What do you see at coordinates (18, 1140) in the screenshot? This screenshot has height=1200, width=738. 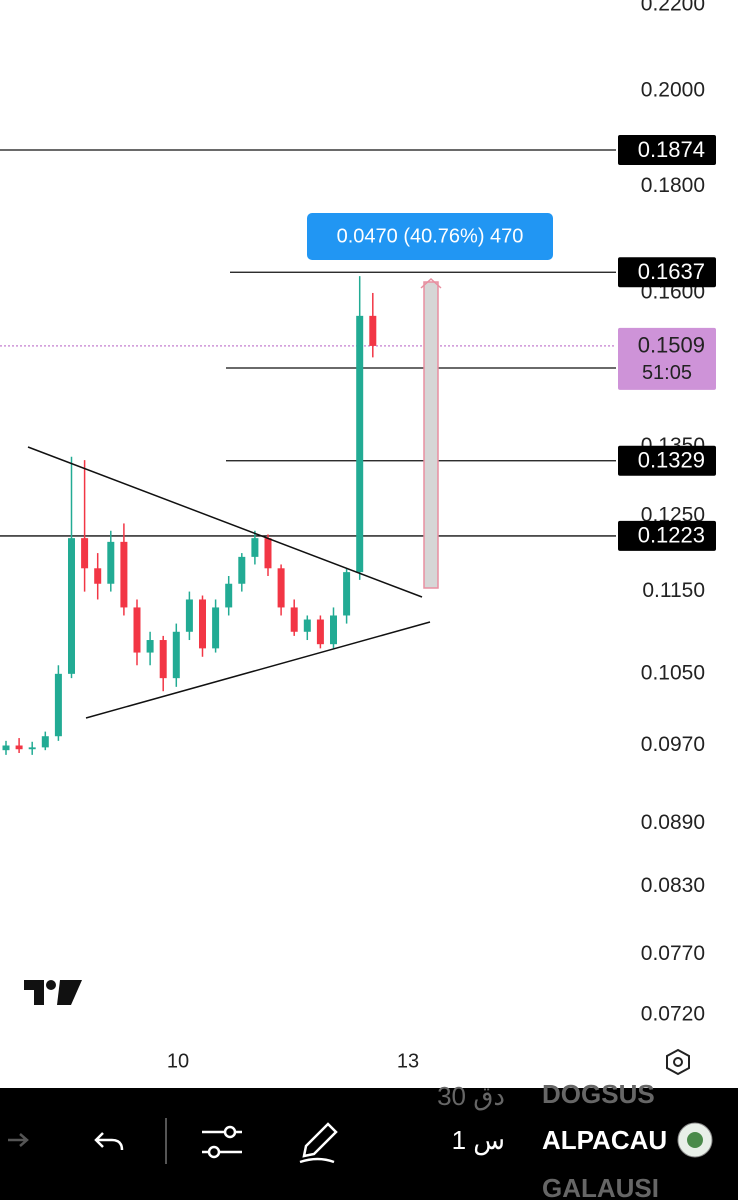 I see `redo-button` at bounding box center [18, 1140].